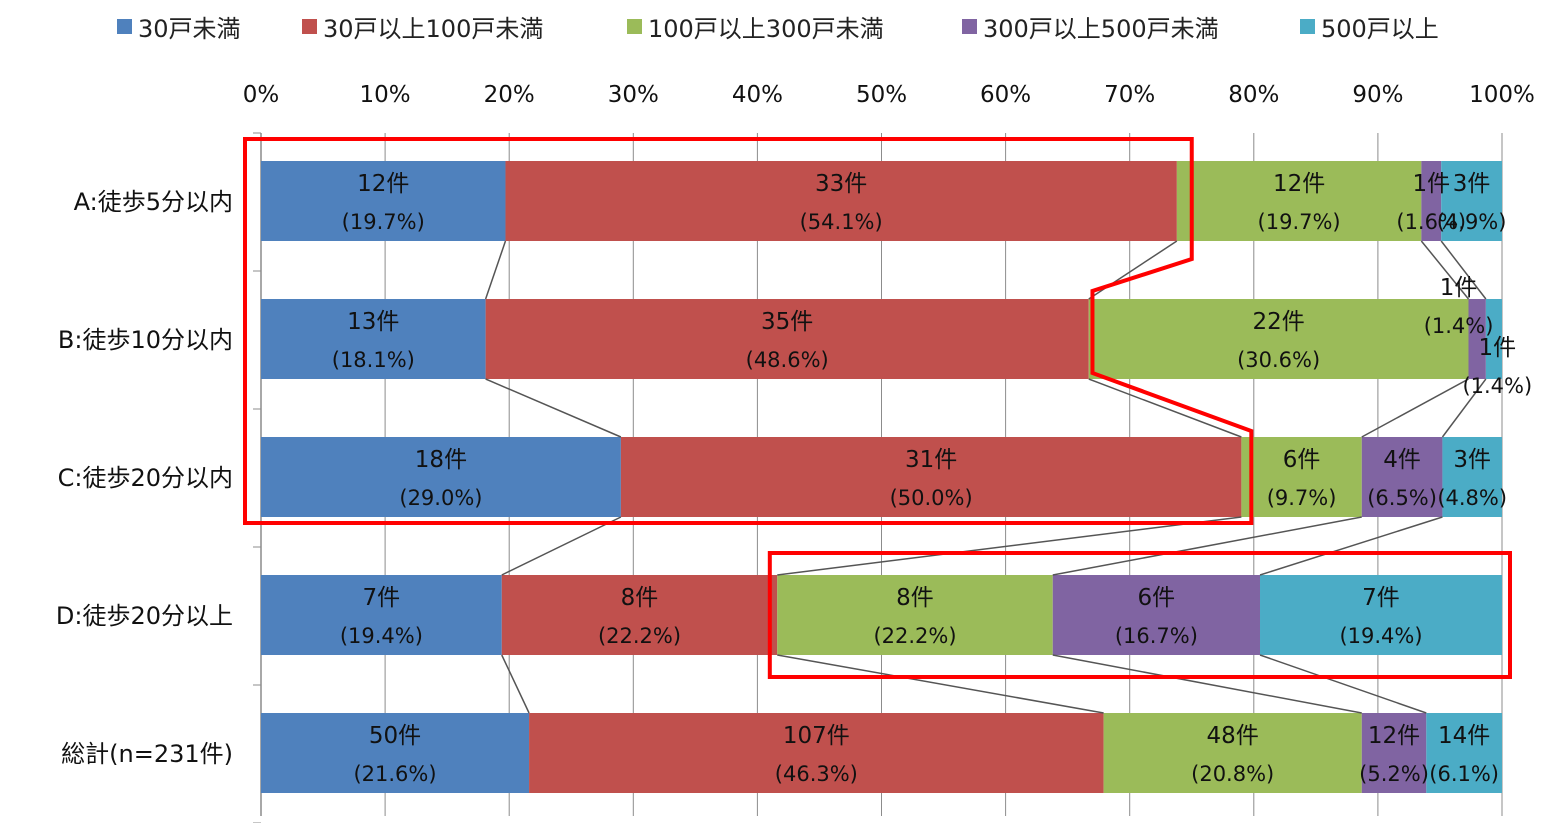  I want to click on data-label-percent: (16.7%), so click(1156, 636).